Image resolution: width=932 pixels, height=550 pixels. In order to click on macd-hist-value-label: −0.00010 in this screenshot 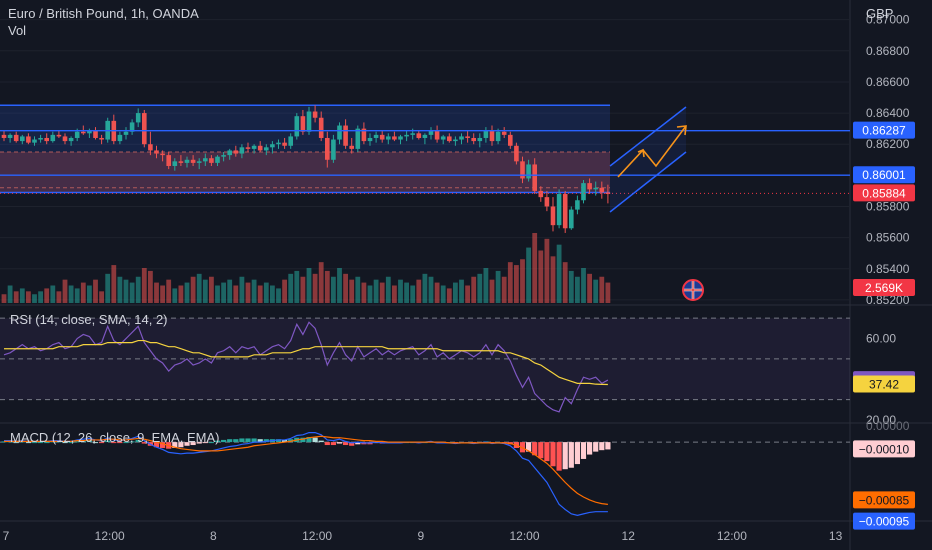, I will do `click(884, 449)`.